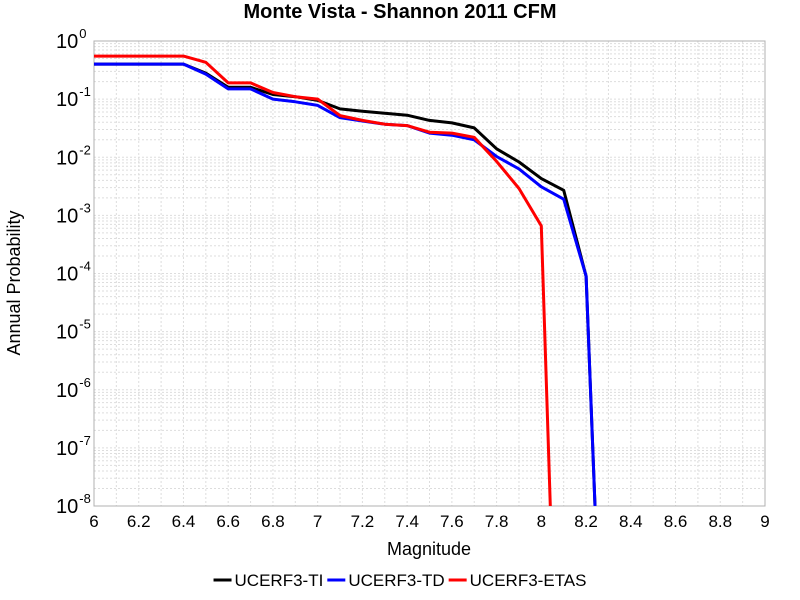  Describe the element at coordinates (85, 149) in the screenshot. I see `y-tick-exponent: -2` at that location.